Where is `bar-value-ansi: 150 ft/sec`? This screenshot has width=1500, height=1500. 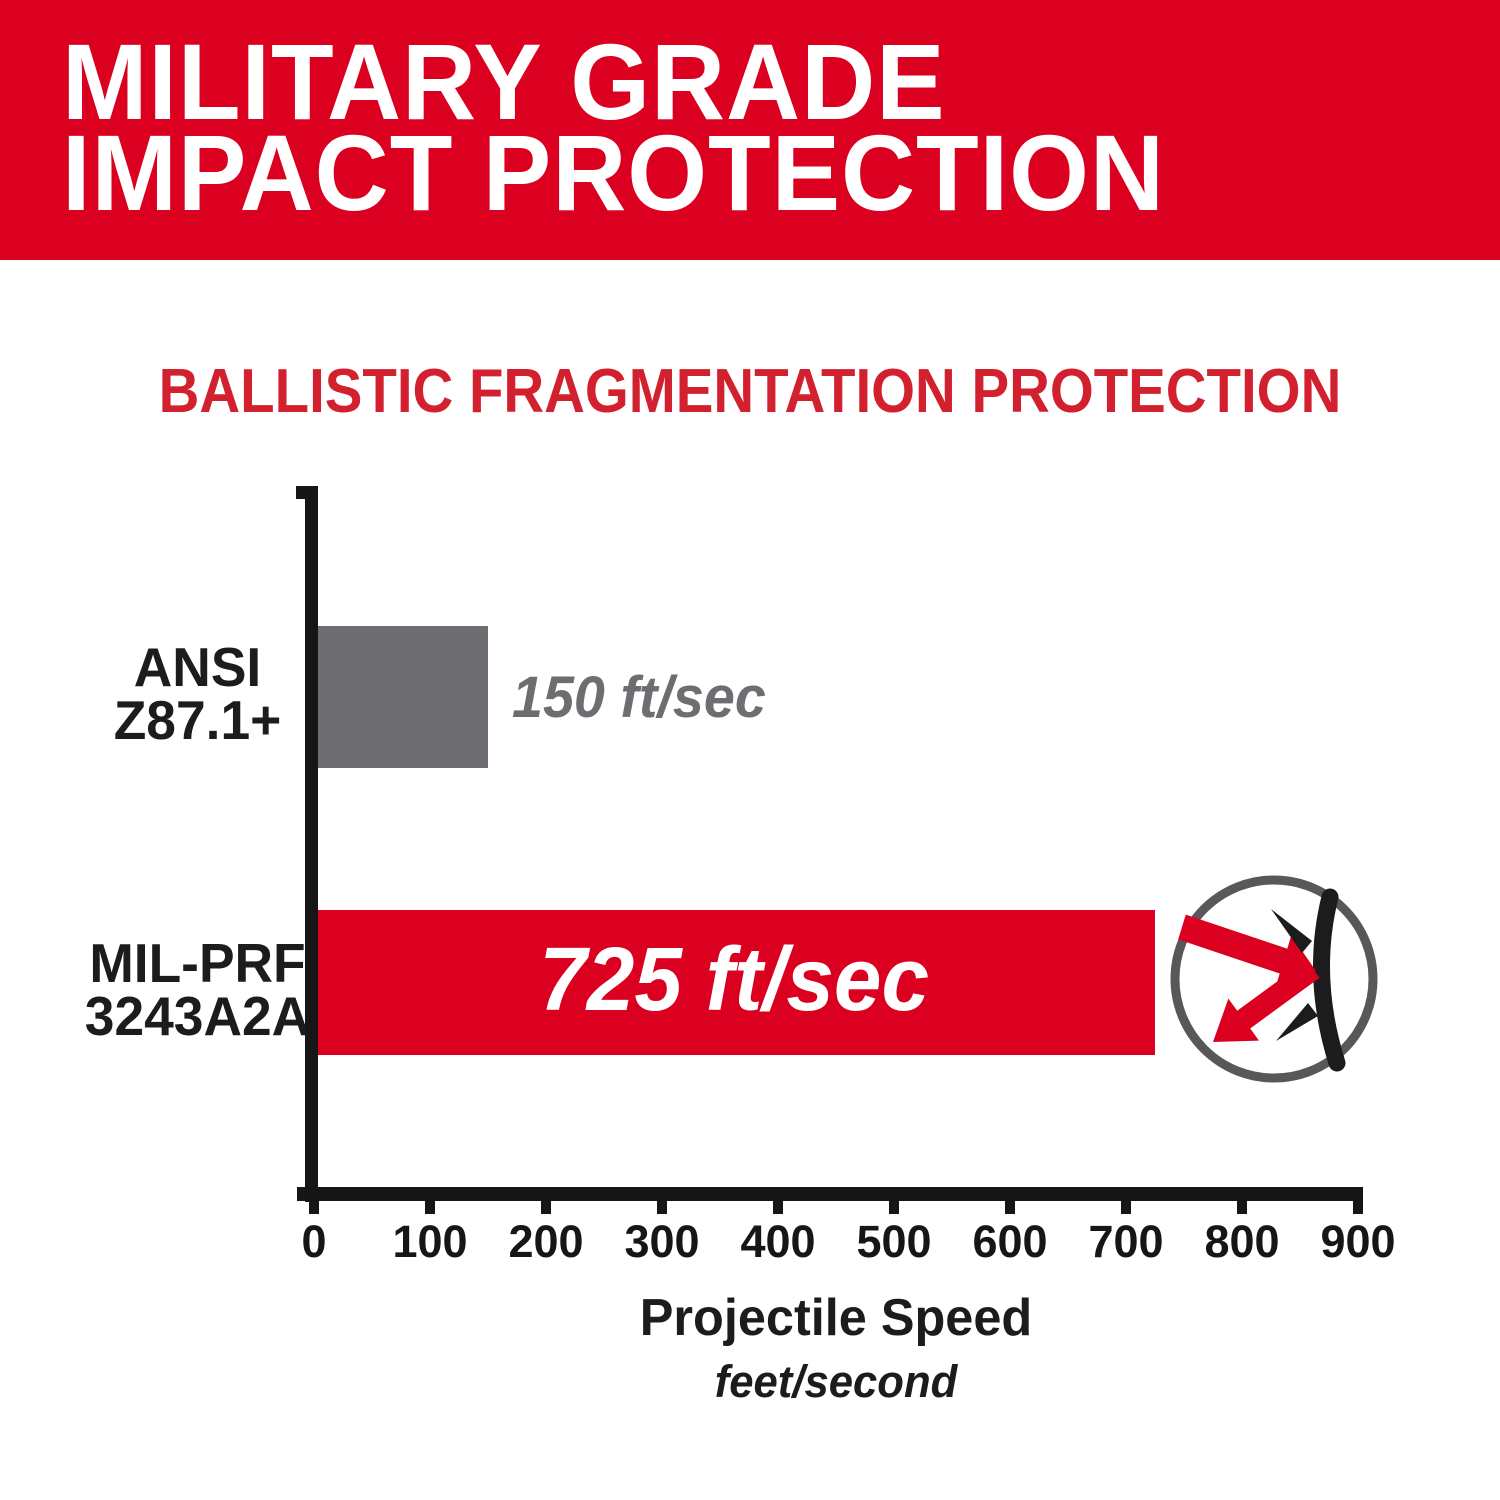
bar-value-ansi: 150 ft/sec is located at coordinates (639, 697).